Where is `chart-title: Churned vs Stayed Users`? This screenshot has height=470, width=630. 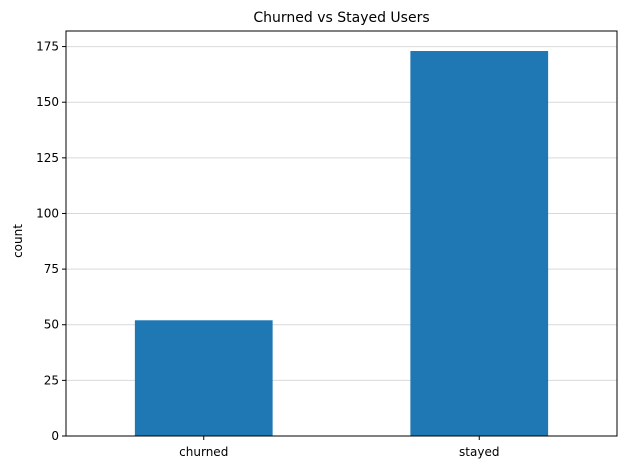
chart-title: Churned vs Stayed Users is located at coordinates (341, 18).